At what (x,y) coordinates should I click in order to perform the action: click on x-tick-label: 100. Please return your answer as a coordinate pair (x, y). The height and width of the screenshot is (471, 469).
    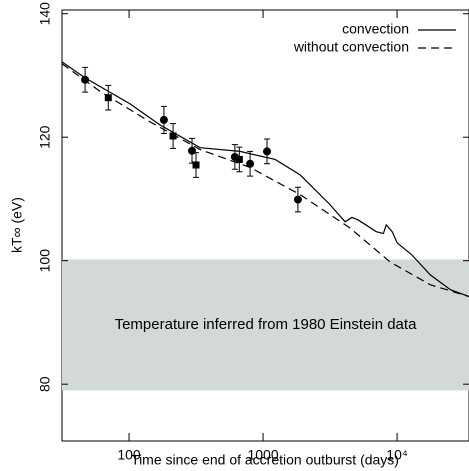
    Looking at the image, I should click on (129, 455).